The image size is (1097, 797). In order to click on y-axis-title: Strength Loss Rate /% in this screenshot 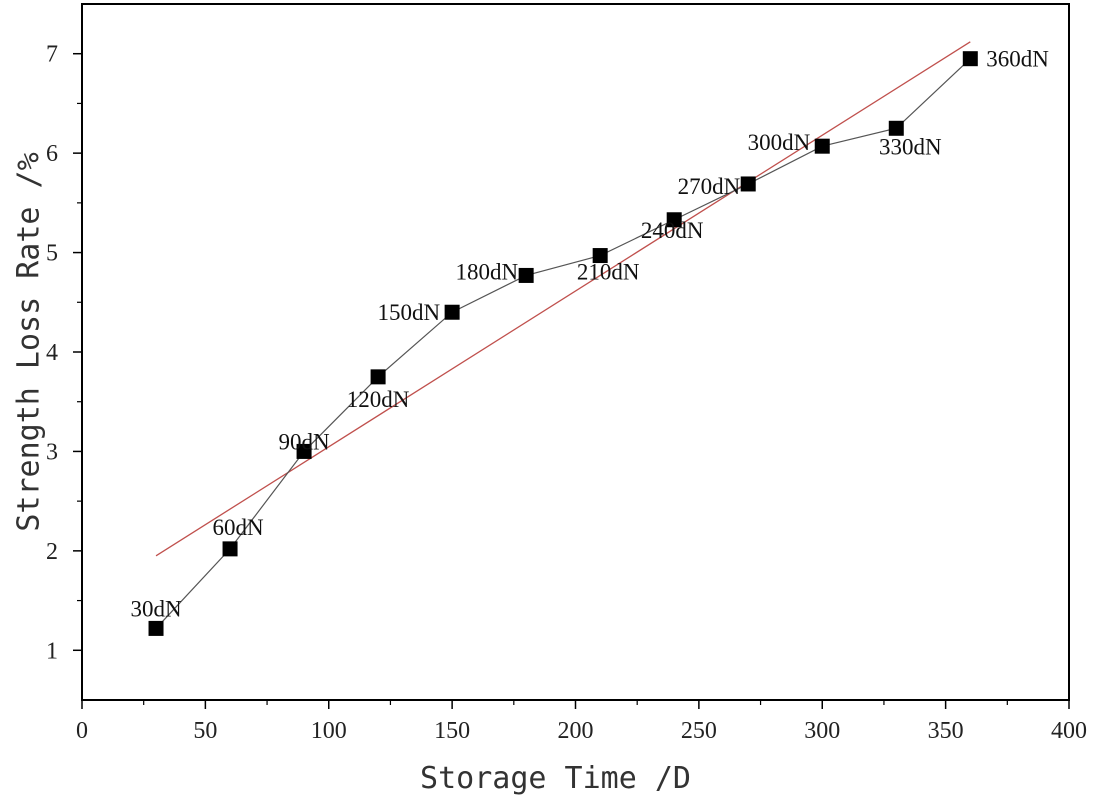, I will do `click(29, 341)`.